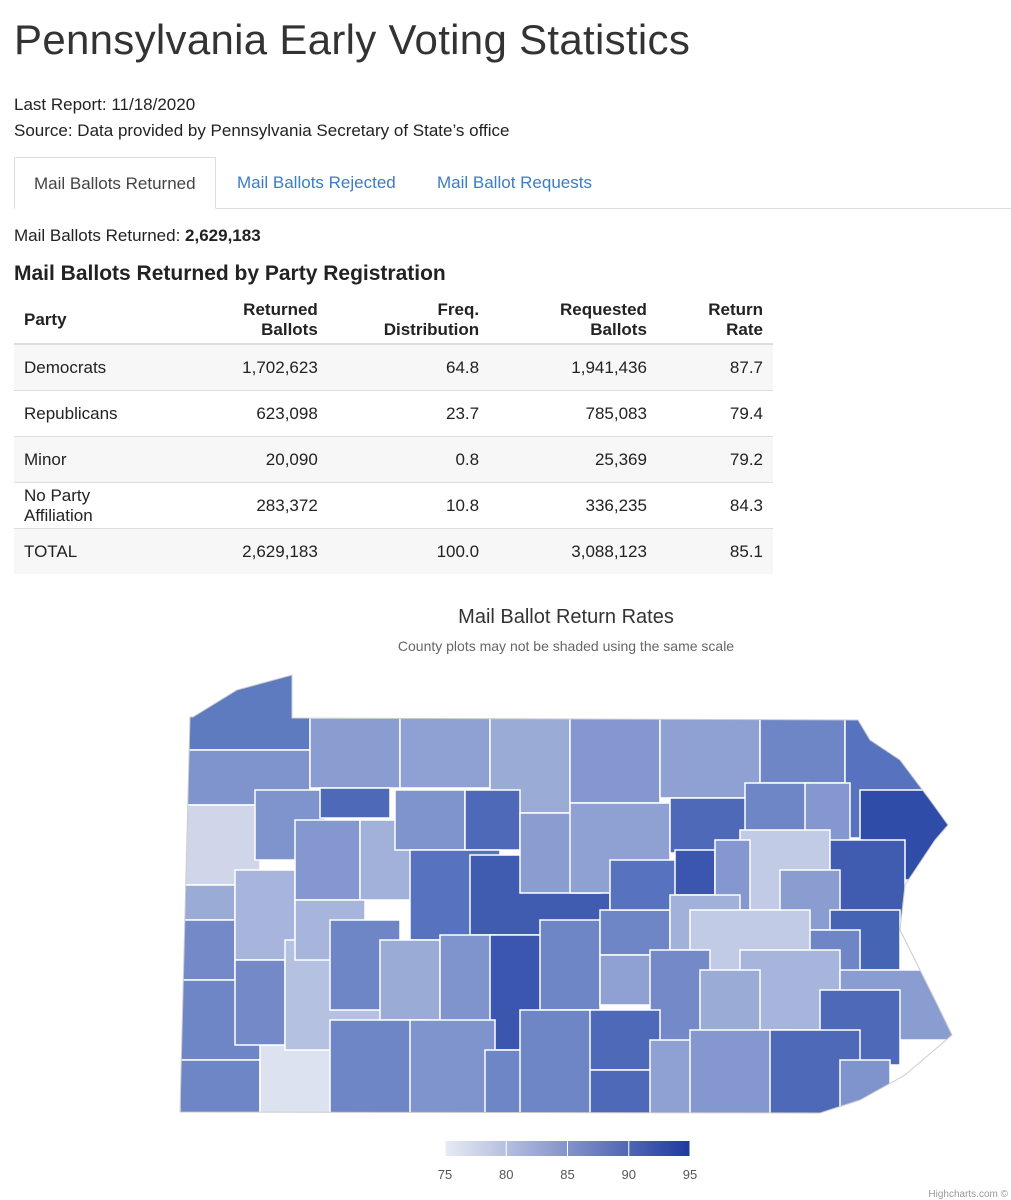 The height and width of the screenshot is (1200, 1011). What do you see at coordinates (408, 459) in the screenshot?
I see `table-cell: 0.8` at bounding box center [408, 459].